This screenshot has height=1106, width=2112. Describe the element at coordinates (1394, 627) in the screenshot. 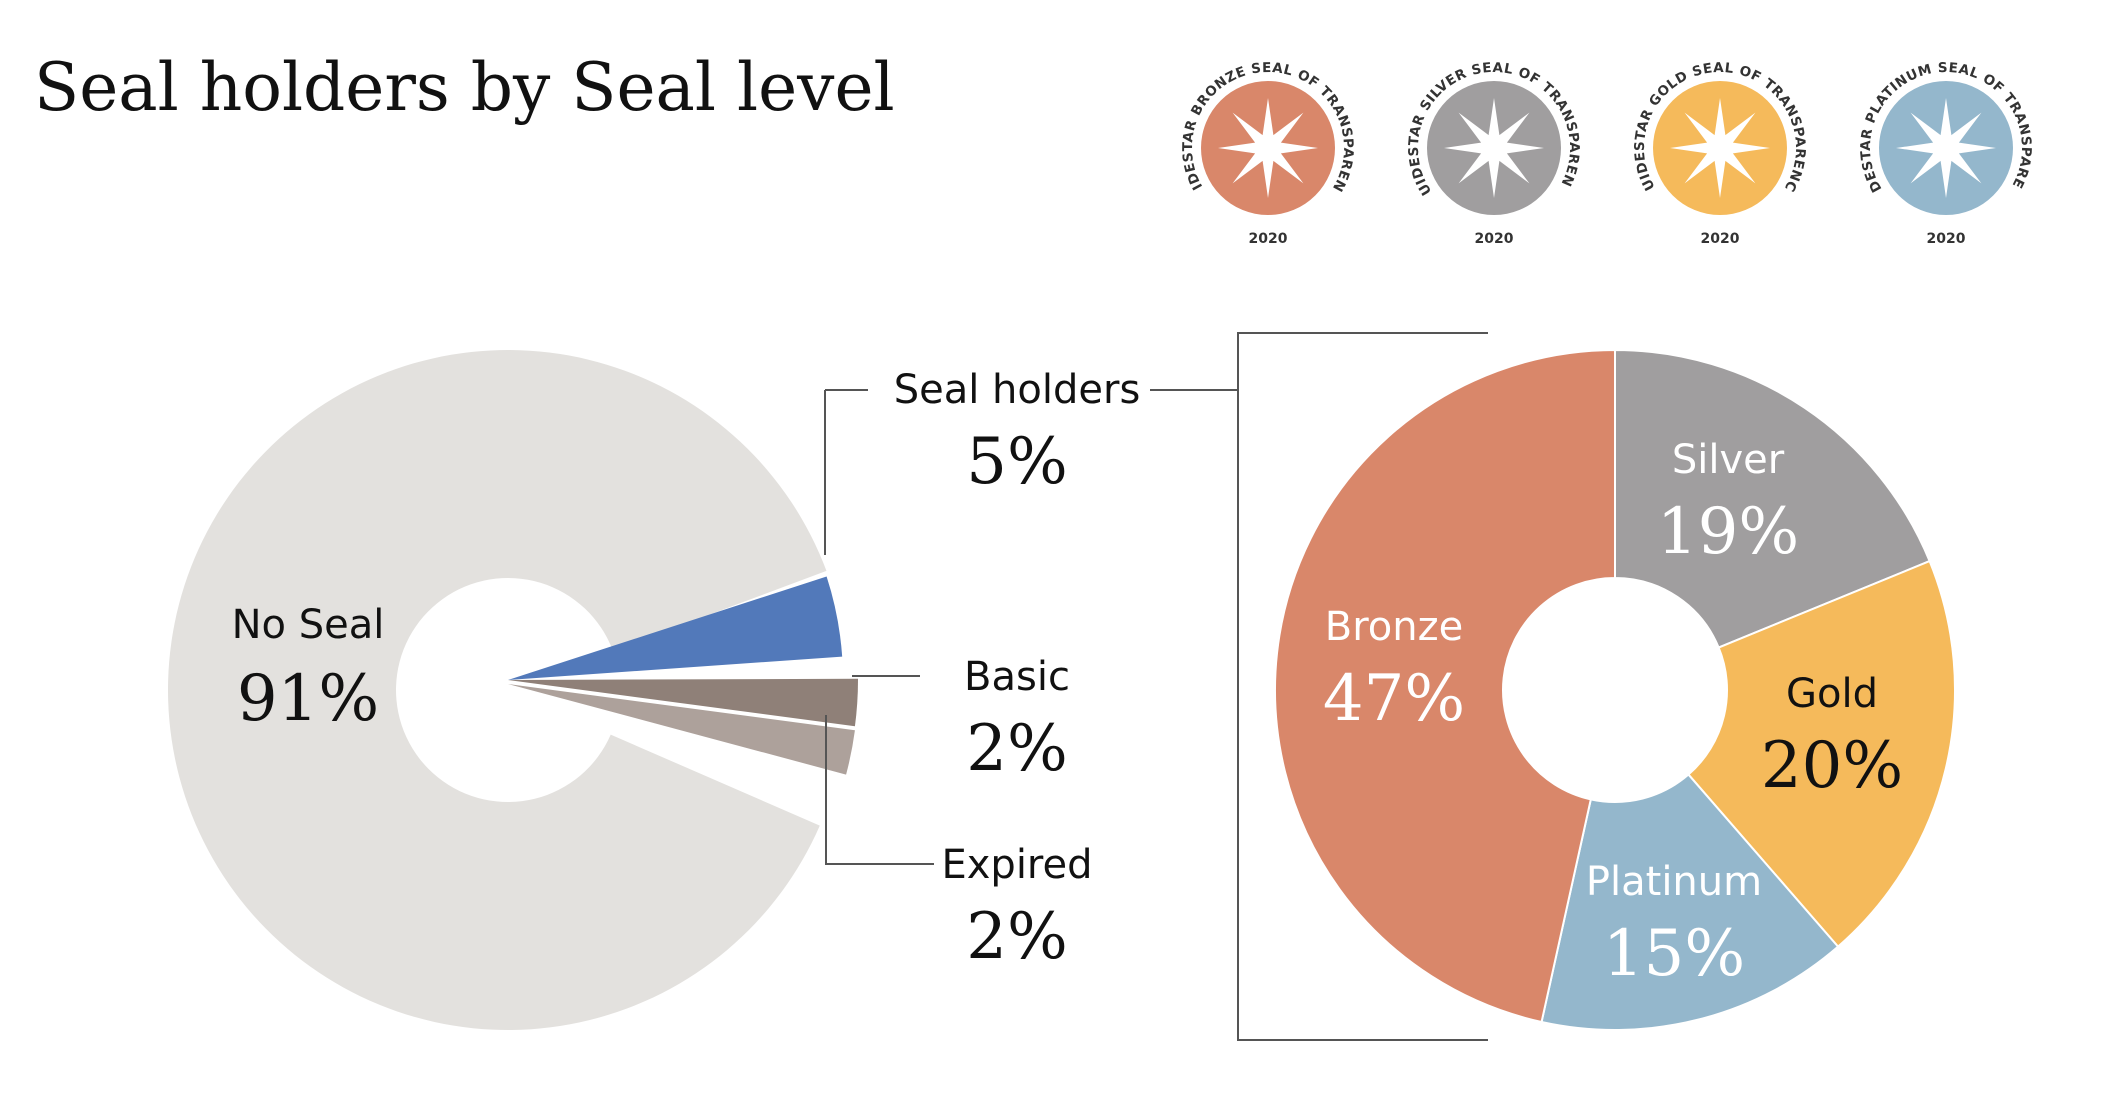

I see `label-bronze: Bronze` at that location.